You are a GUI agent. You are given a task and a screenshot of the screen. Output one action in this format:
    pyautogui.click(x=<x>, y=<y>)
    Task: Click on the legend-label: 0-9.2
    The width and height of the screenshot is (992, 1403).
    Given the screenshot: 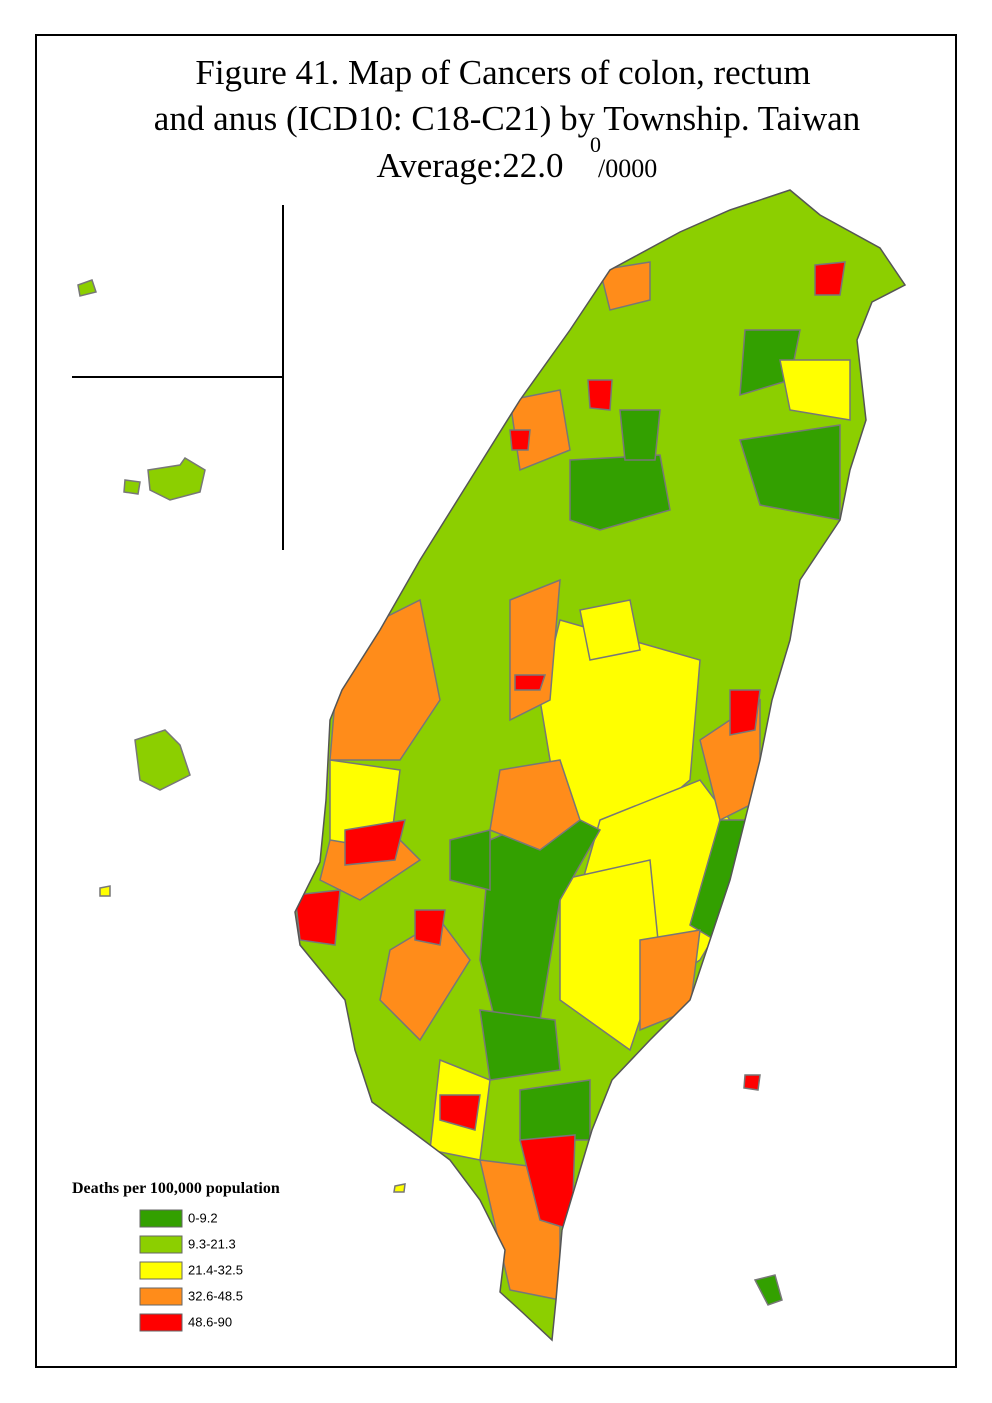 What is the action you would take?
    pyautogui.click(x=203, y=1217)
    